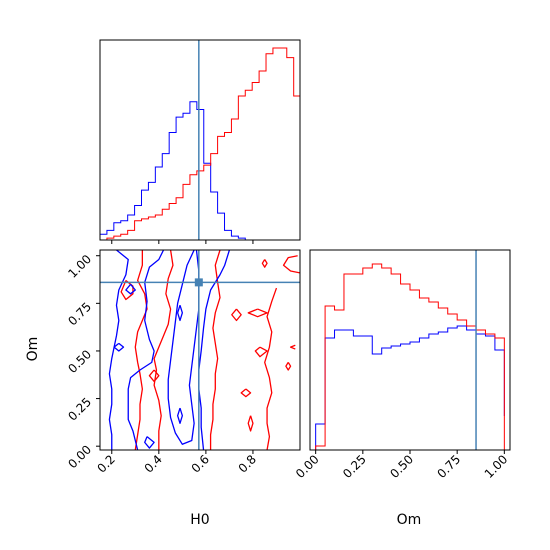 Image resolution: width=550 pixels, height=550 pixels. What do you see at coordinates (79, 456) in the screenshot?
I see `contour-y-tick-label: 0.00` at bounding box center [79, 456].